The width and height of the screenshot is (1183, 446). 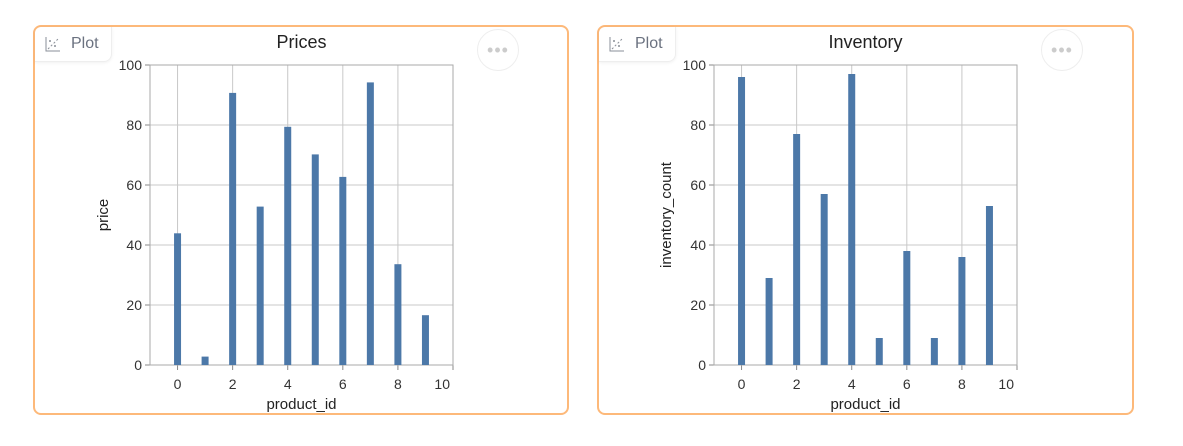 I want to click on chart-title: Inventory, so click(x=865, y=42).